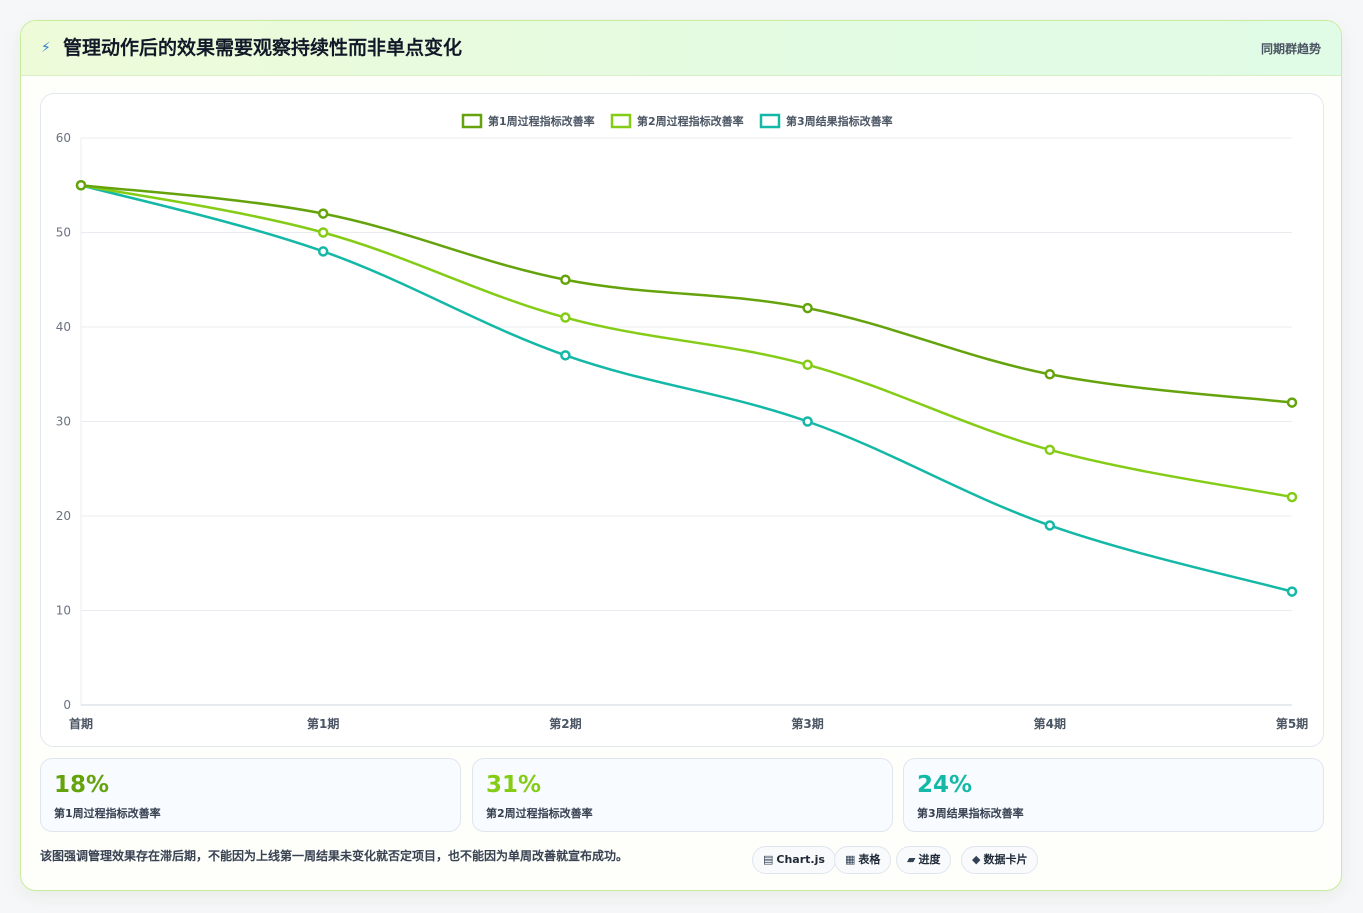  What do you see at coordinates (63, 233) in the screenshot?
I see `y-tick-label: 50` at bounding box center [63, 233].